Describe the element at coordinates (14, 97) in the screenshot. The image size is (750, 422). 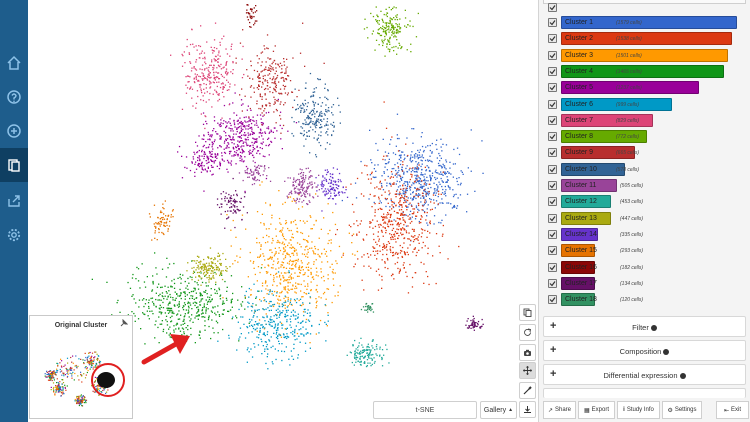
I see `nav-help` at that location.